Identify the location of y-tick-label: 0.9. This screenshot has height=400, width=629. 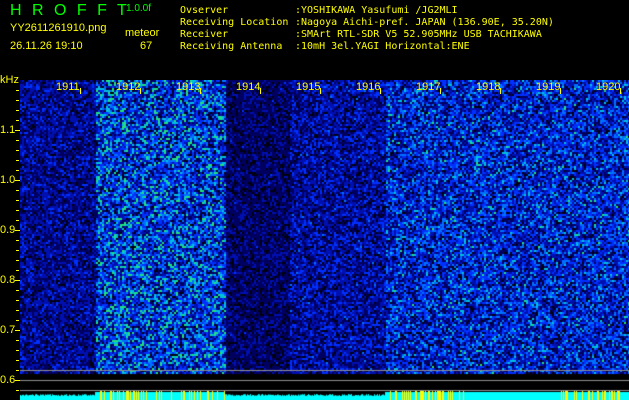
(8, 230).